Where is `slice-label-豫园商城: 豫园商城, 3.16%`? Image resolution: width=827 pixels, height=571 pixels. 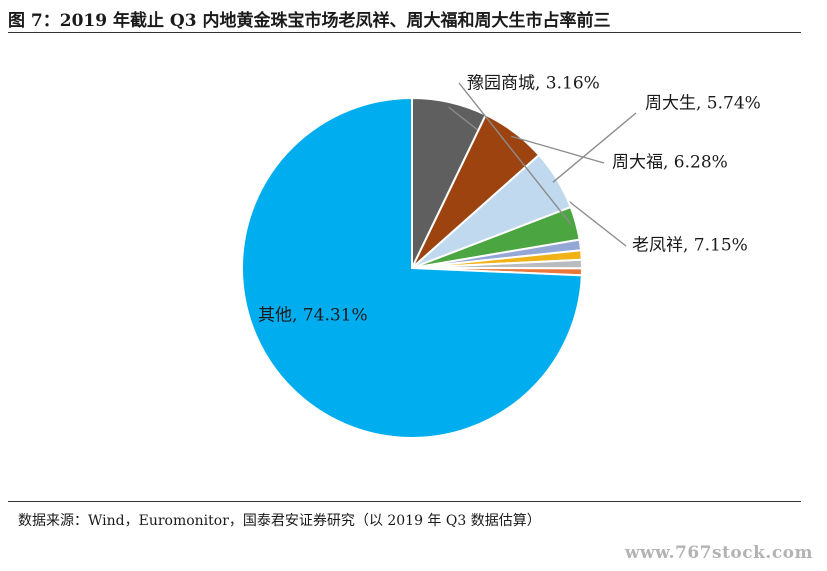
slice-label-豫园商城: 豫园商城, 3.16% is located at coordinates (533, 84).